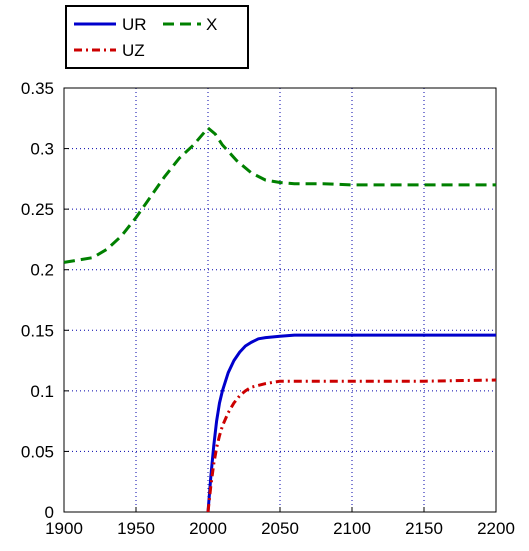 The height and width of the screenshot is (551, 529). Describe the element at coordinates (134, 24) in the screenshot. I see `legend-label-ur: UR` at that location.